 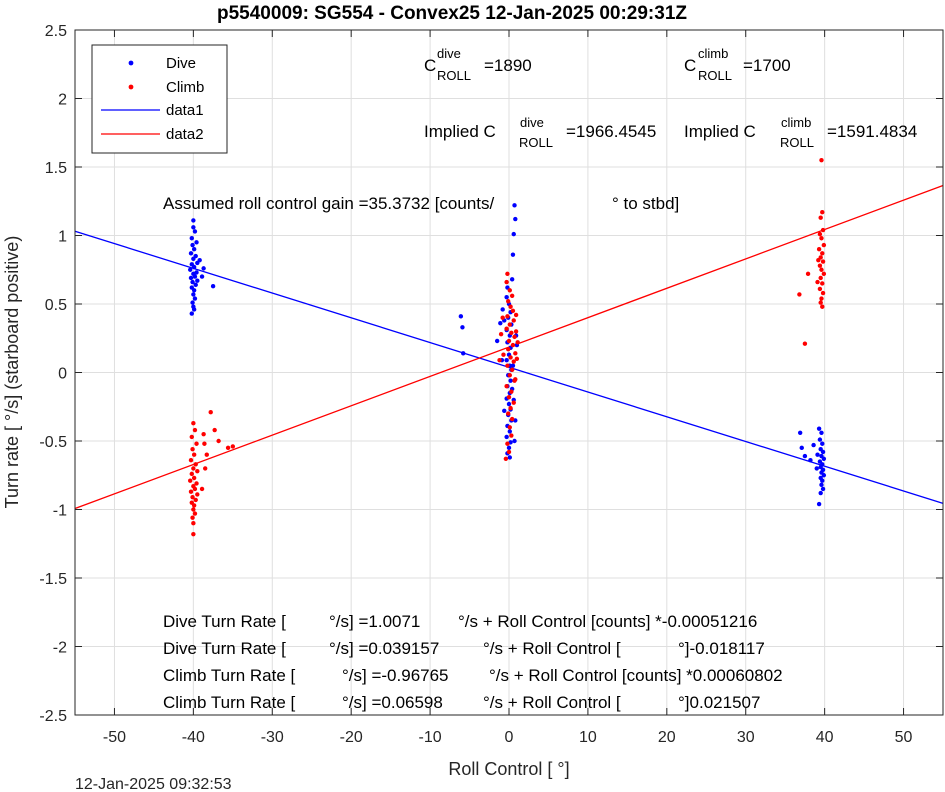 I want to click on fit-eq-2-a: Dive Turn Rate [, so click(x=224, y=648).